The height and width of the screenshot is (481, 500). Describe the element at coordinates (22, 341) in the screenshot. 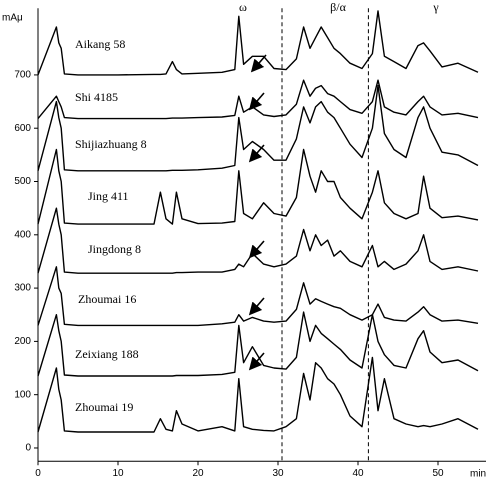

I see `y-tick-label: 200` at that location.